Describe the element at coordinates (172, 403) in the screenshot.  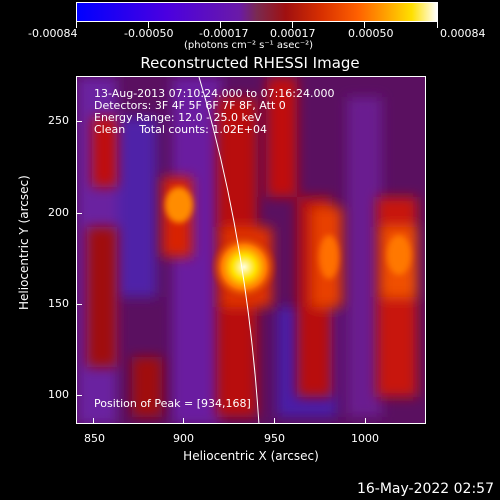
I see `peak-position-label: Position of Peak = [934,168]` at that location.